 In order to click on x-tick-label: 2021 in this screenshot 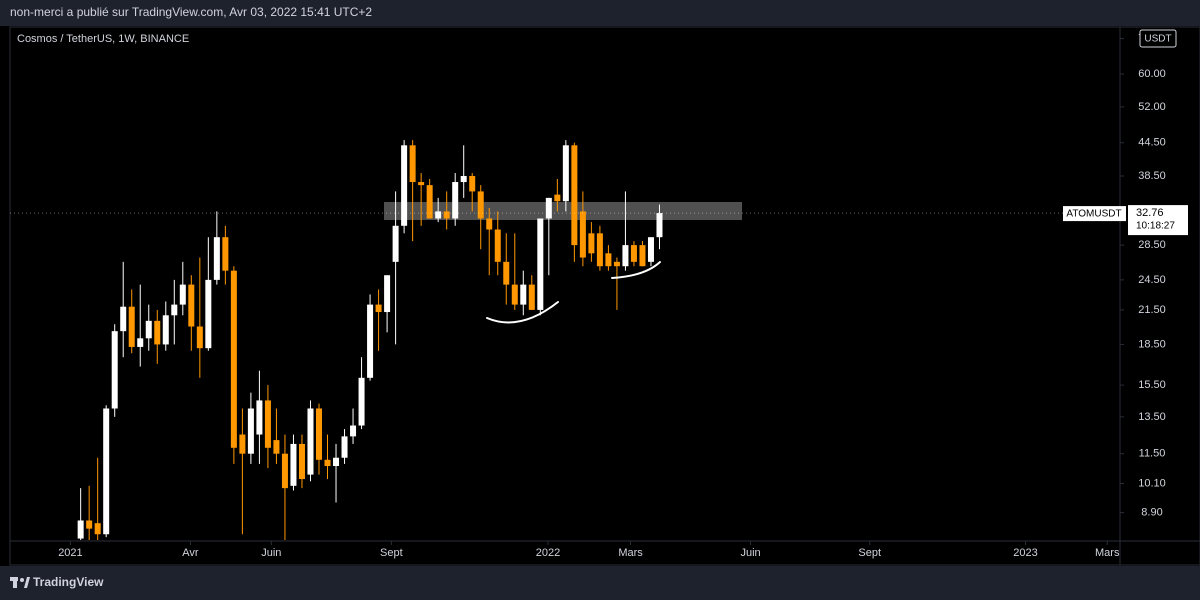, I will do `click(70, 553)`.